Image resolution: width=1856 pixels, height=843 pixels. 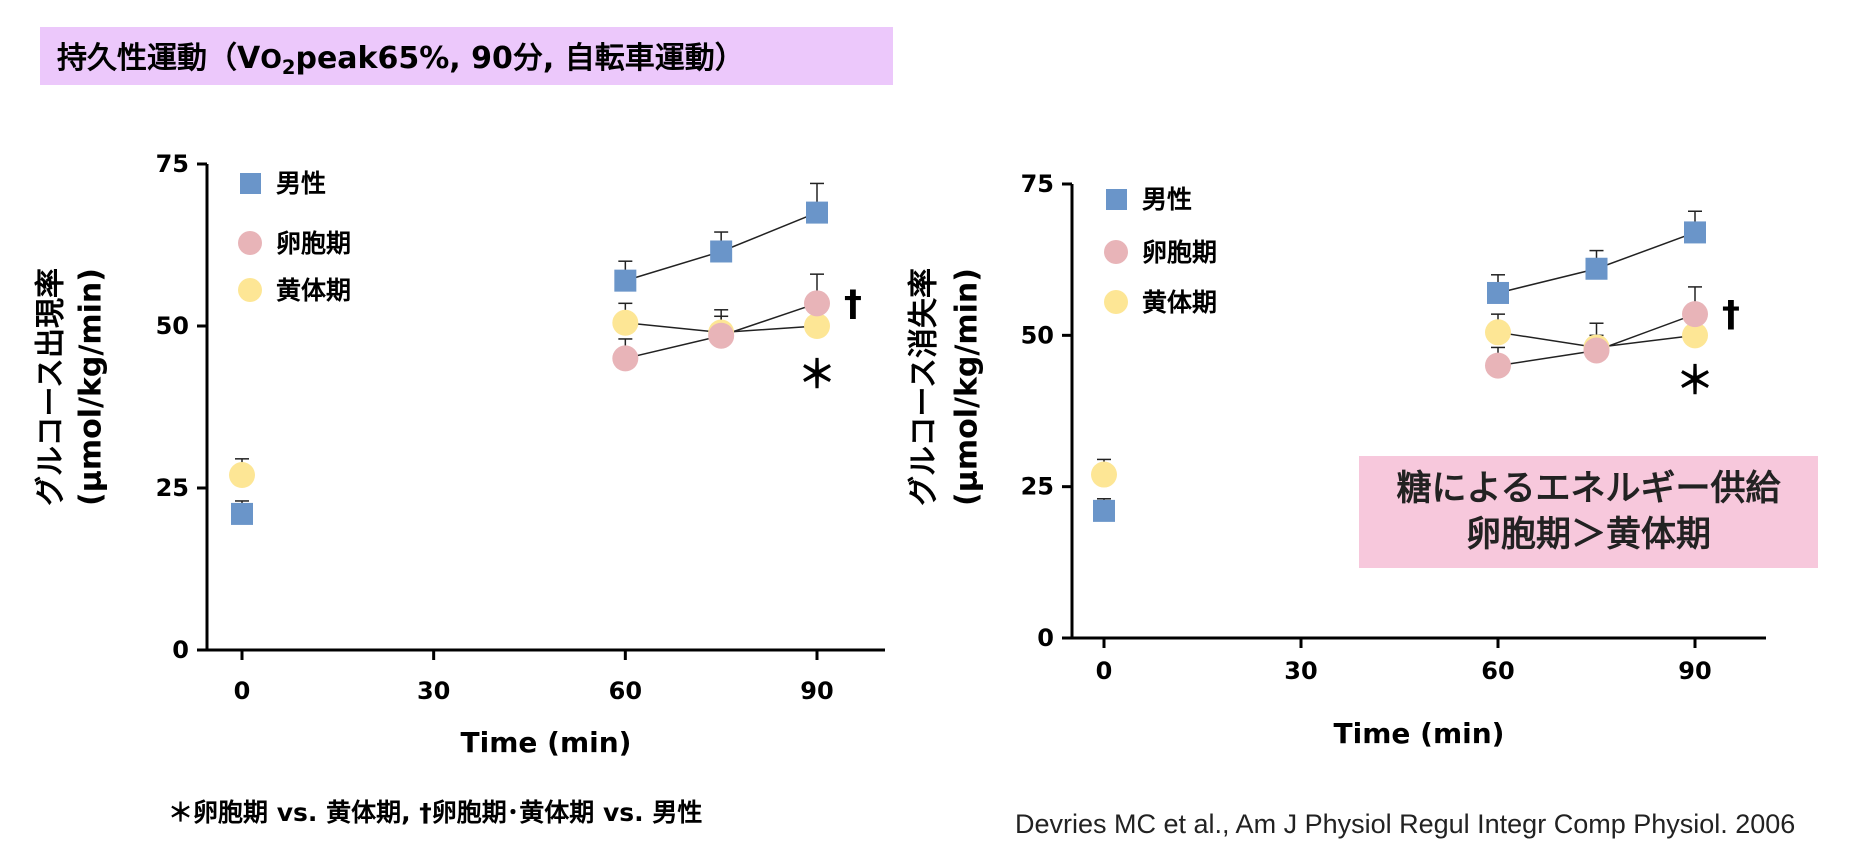 I want to click on slide-title: 持久性運動（VO2peak65%, 90分, 自転車運動）, so click(x=401, y=56).